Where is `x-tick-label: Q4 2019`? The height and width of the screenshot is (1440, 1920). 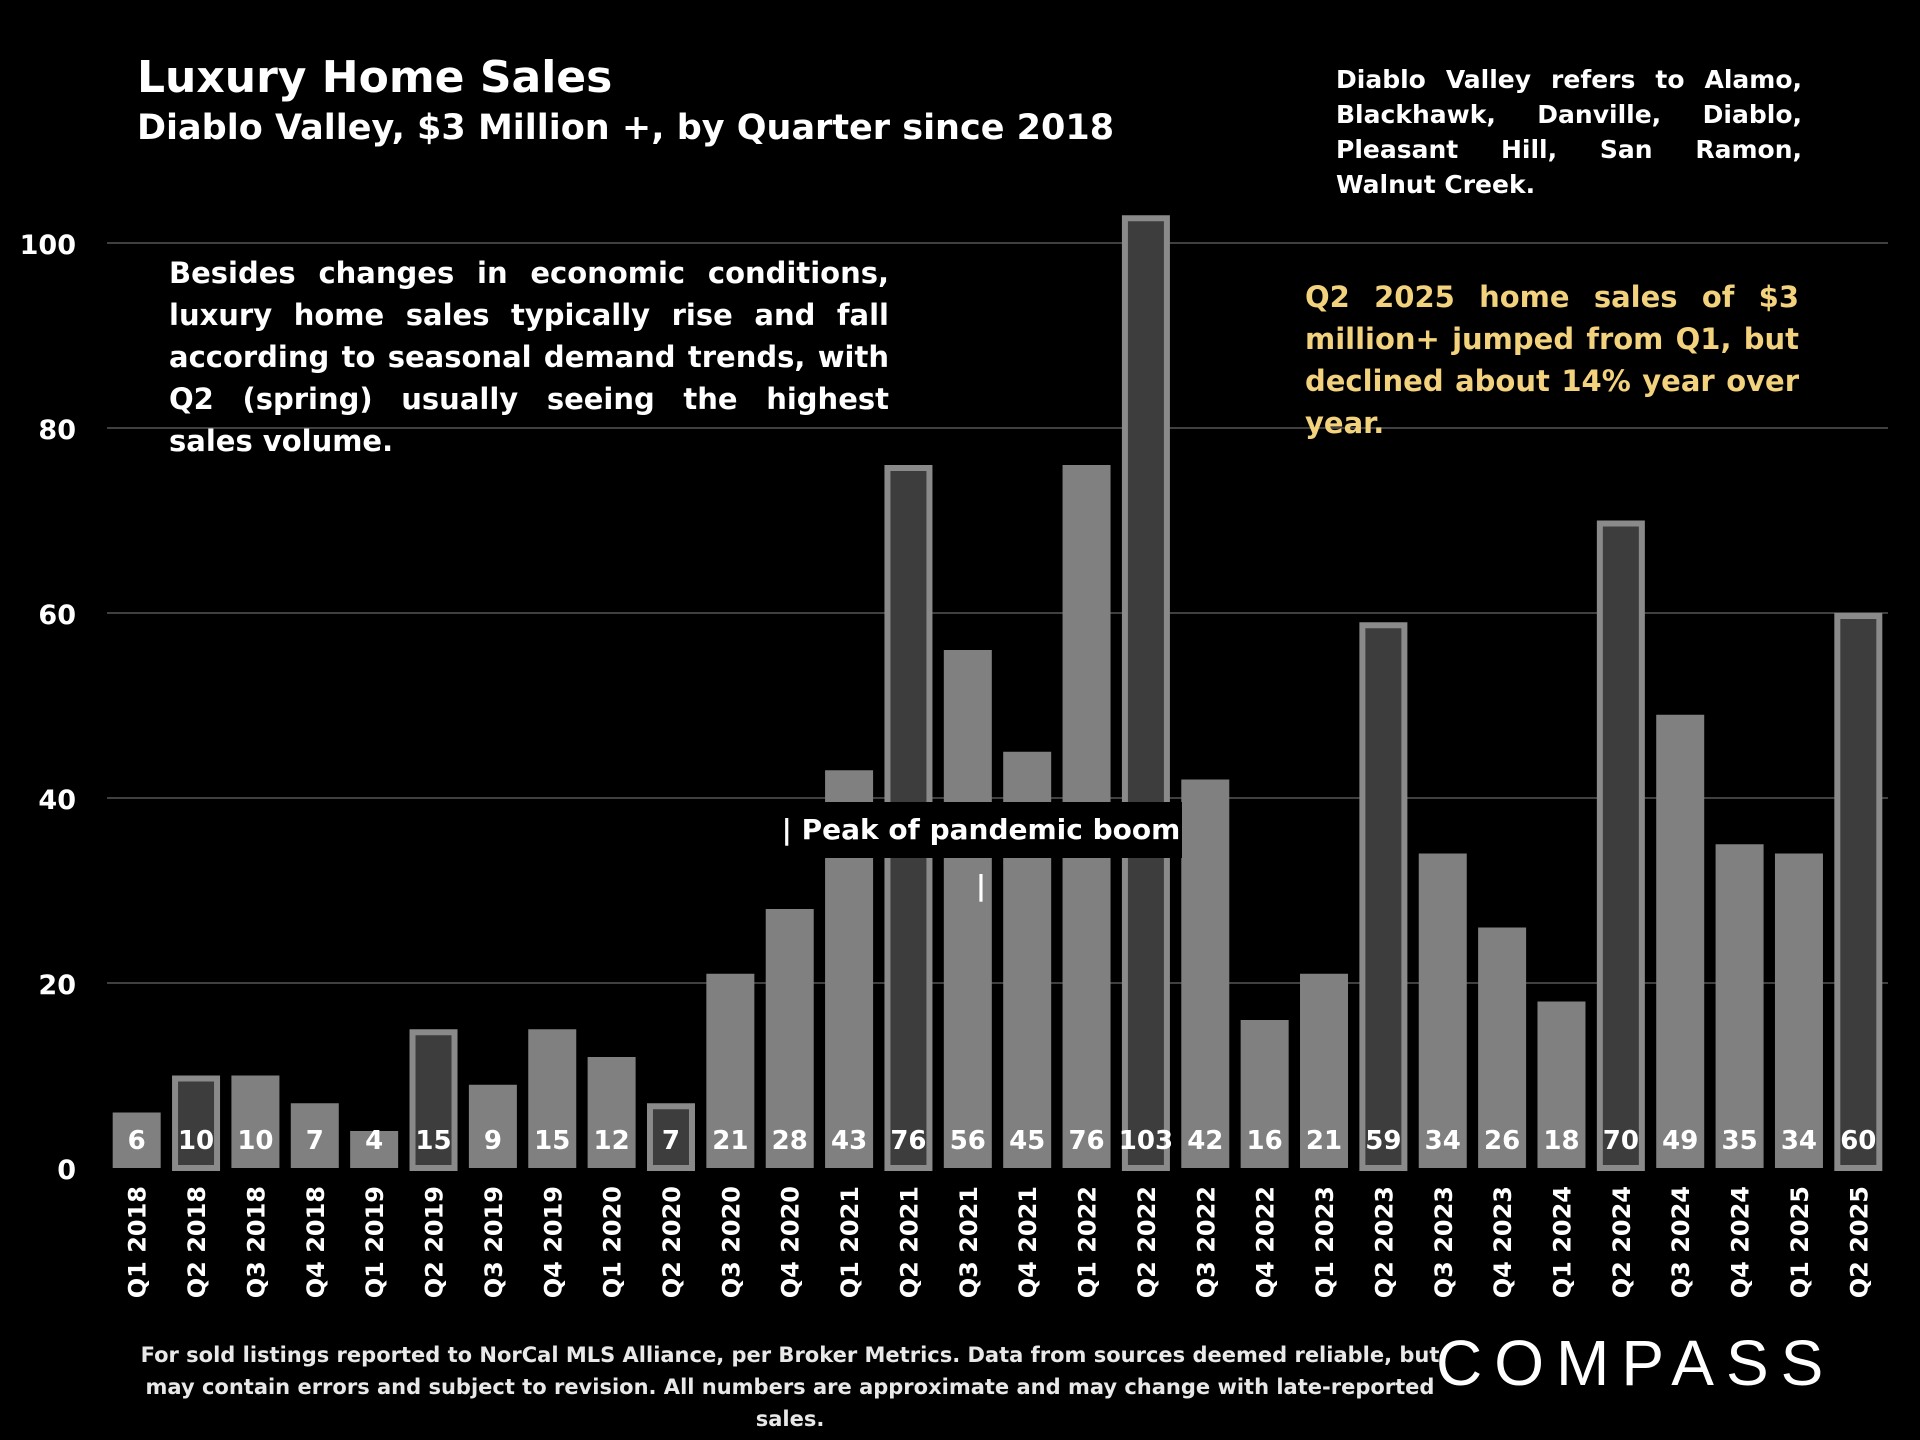 x-tick-label: Q4 2019 is located at coordinates (553, 1242).